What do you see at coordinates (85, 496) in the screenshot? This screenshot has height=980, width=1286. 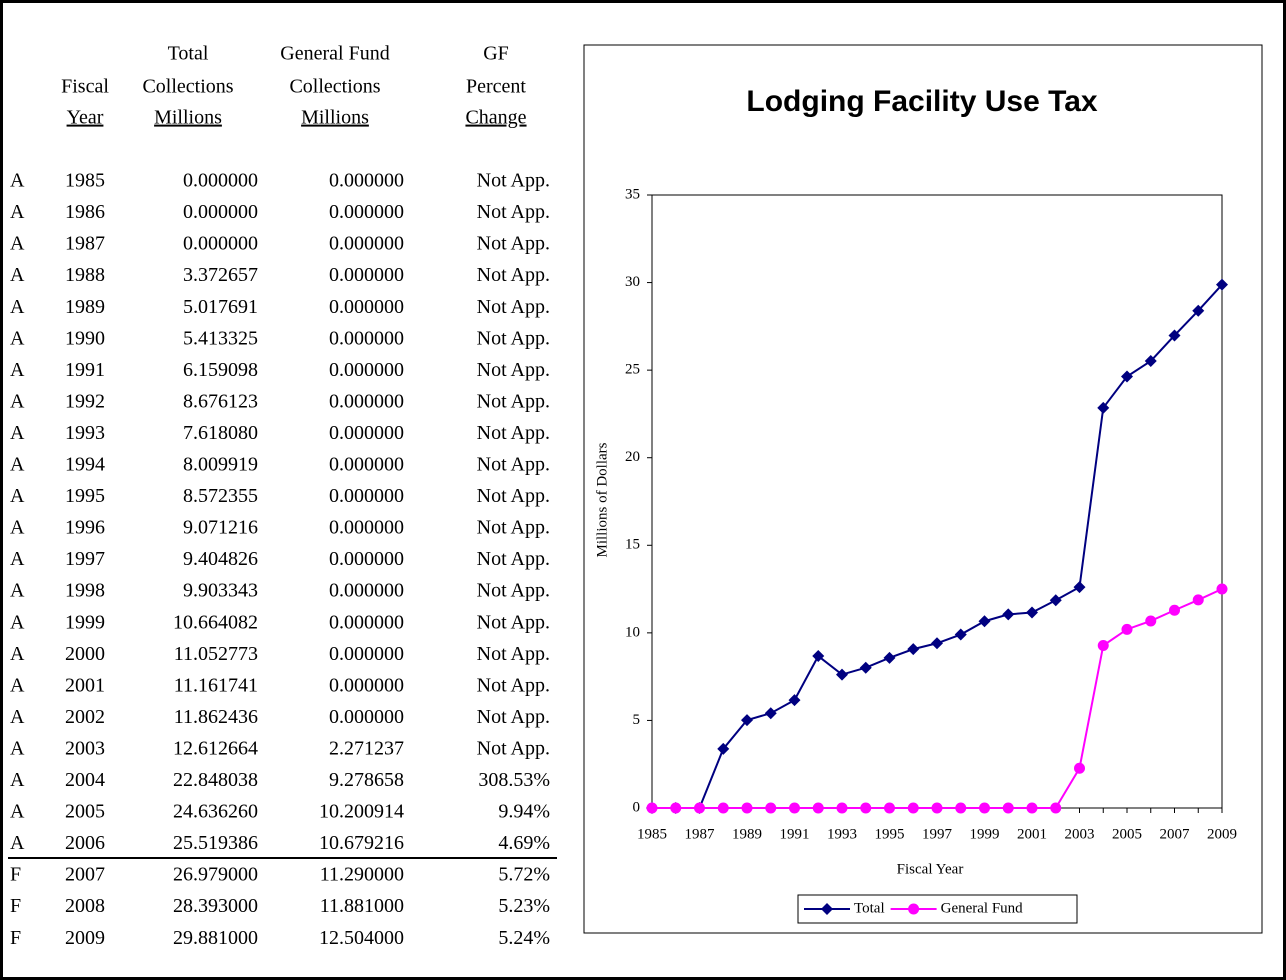 I see `table-cell: 1995` at bounding box center [85, 496].